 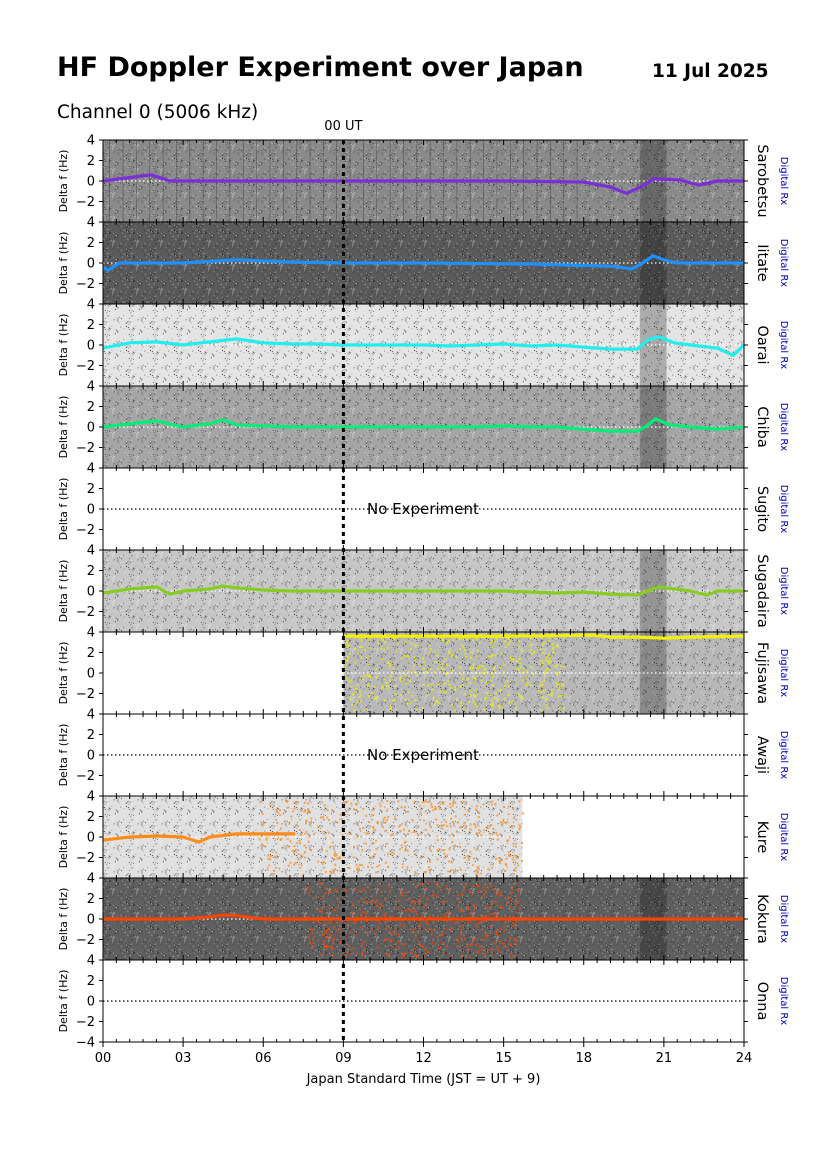 I want to click on page-title: HF Doppler Experiment over Japan, so click(x=320, y=67).